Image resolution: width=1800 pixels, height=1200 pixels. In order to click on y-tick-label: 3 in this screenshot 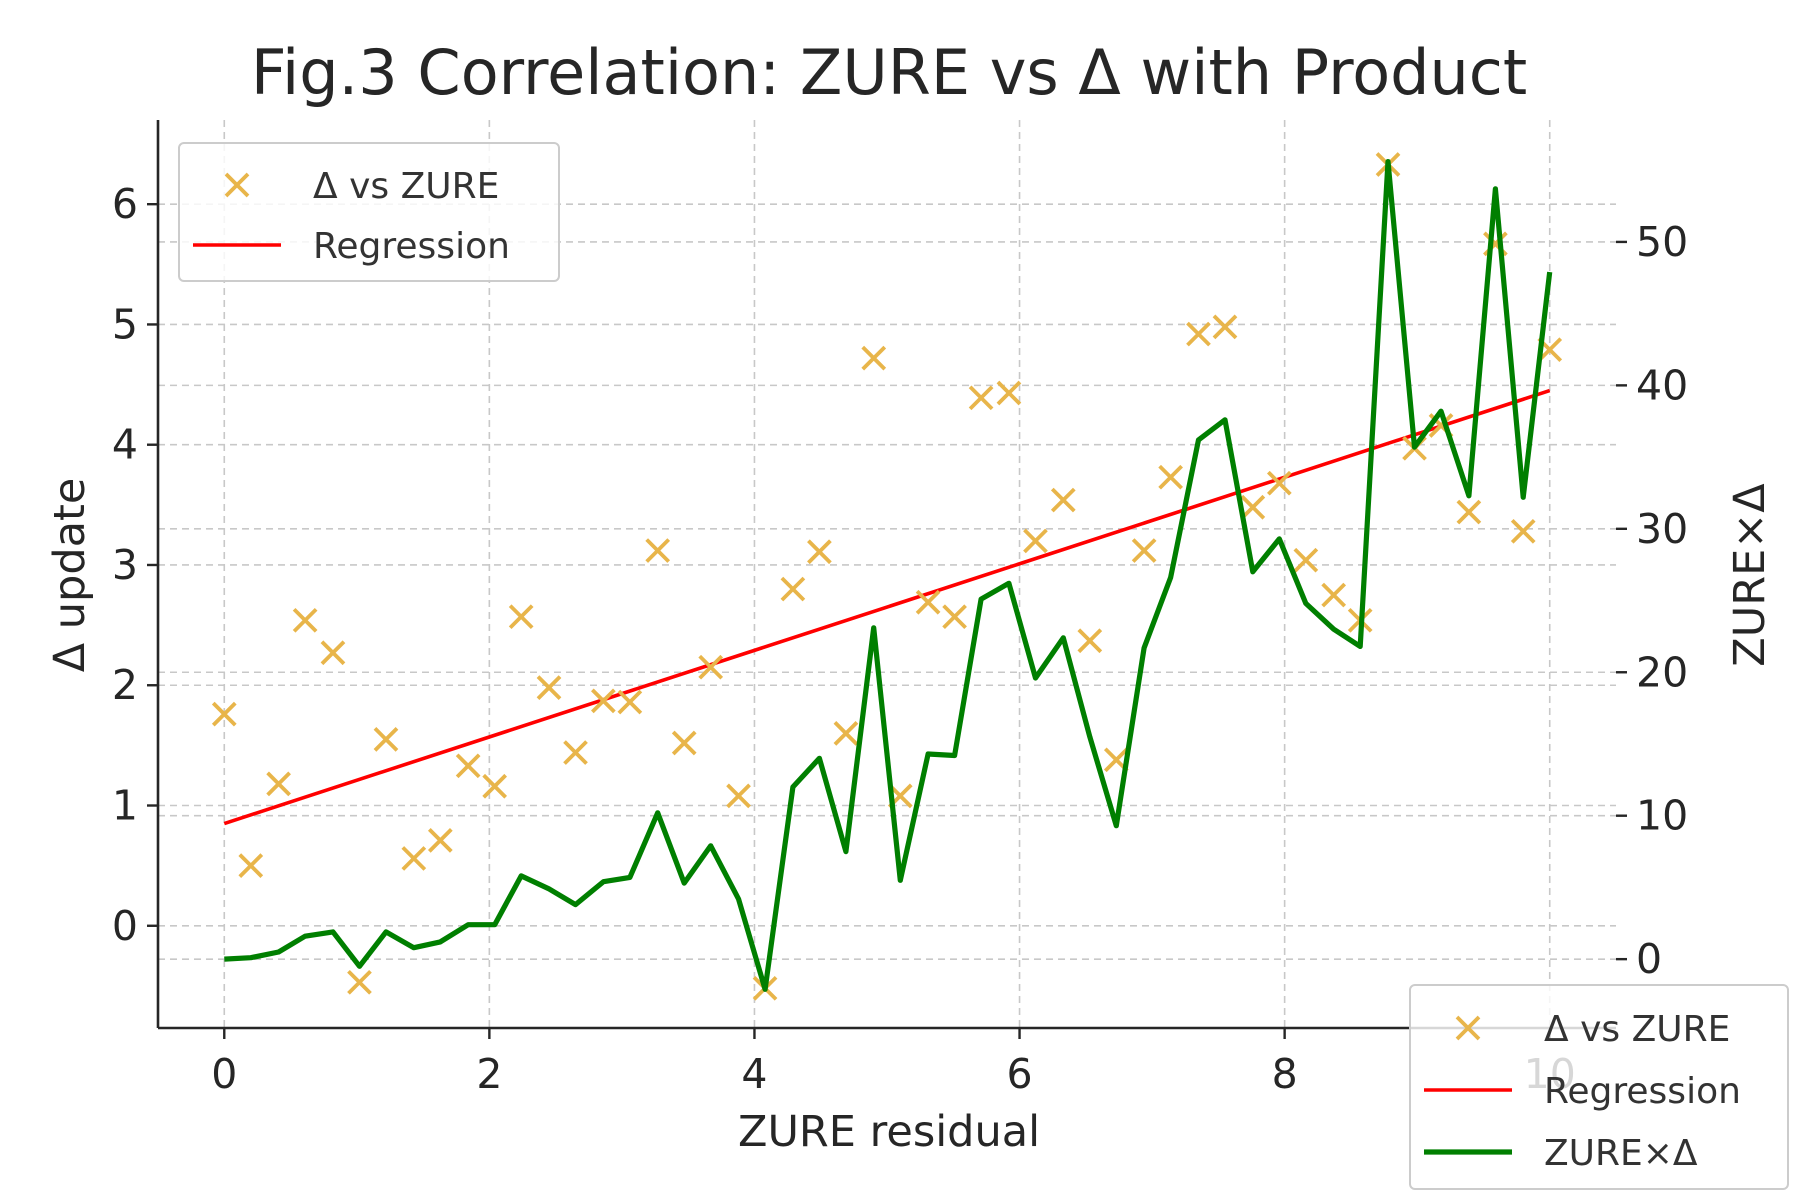, I will do `click(125, 565)`.